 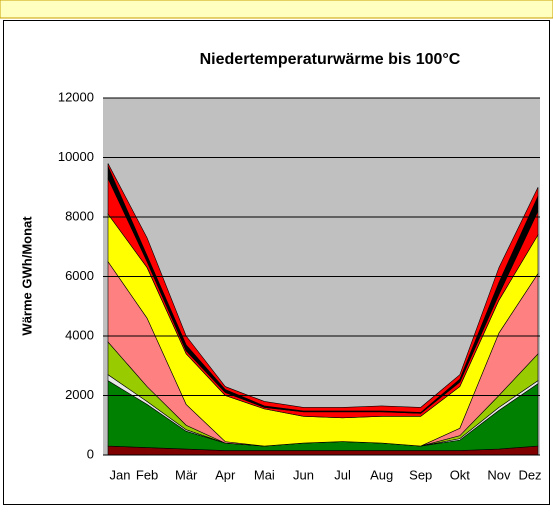 What do you see at coordinates (120, 474) in the screenshot?
I see `x-tick-label: Jan` at bounding box center [120, 474].